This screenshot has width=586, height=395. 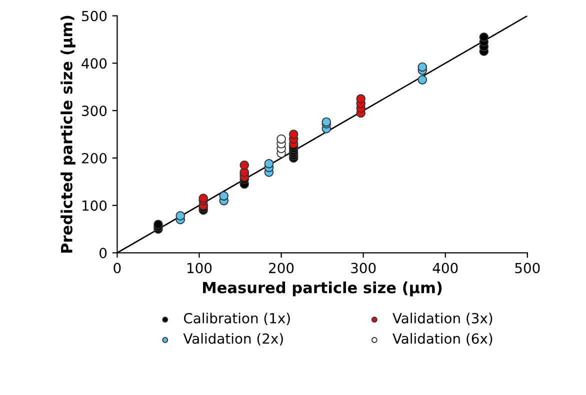 I want to click on y-tick-label: 100, so click(x=94, y=205).